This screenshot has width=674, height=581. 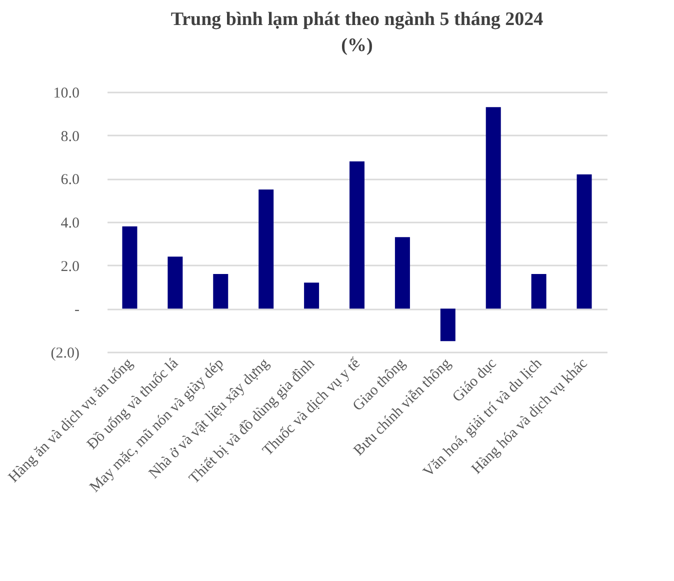 I want to click on y-tick-label: 8.0, so click(x=70, y=136).